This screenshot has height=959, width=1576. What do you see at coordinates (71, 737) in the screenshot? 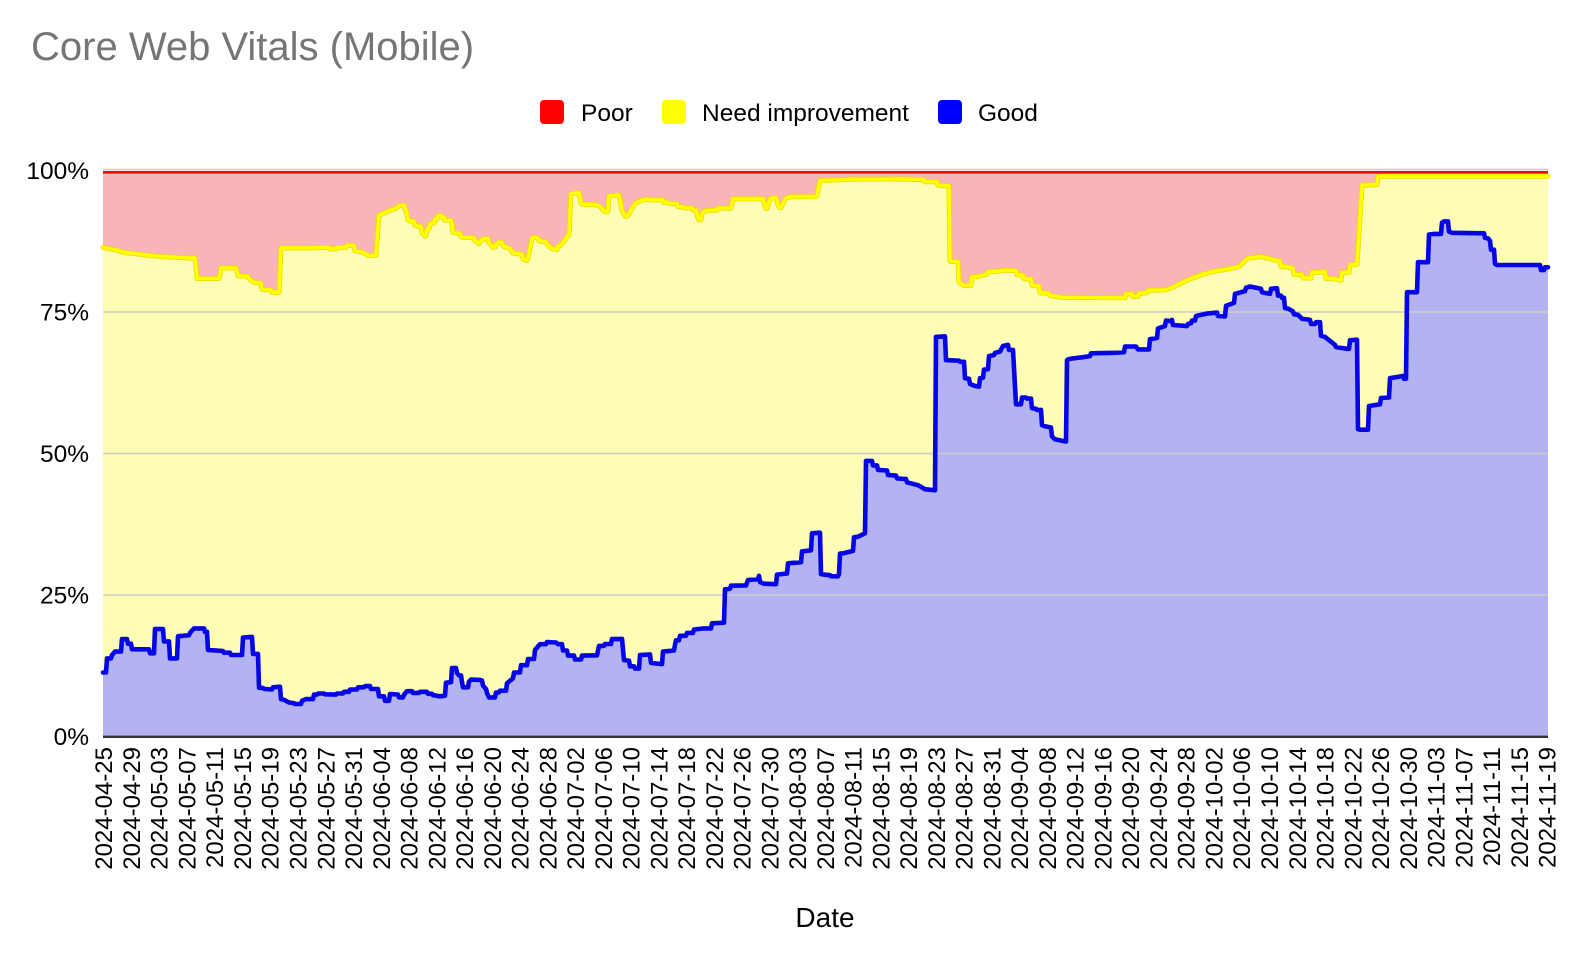
I see `svg-text: 0%` at bounding box center [71, 737].